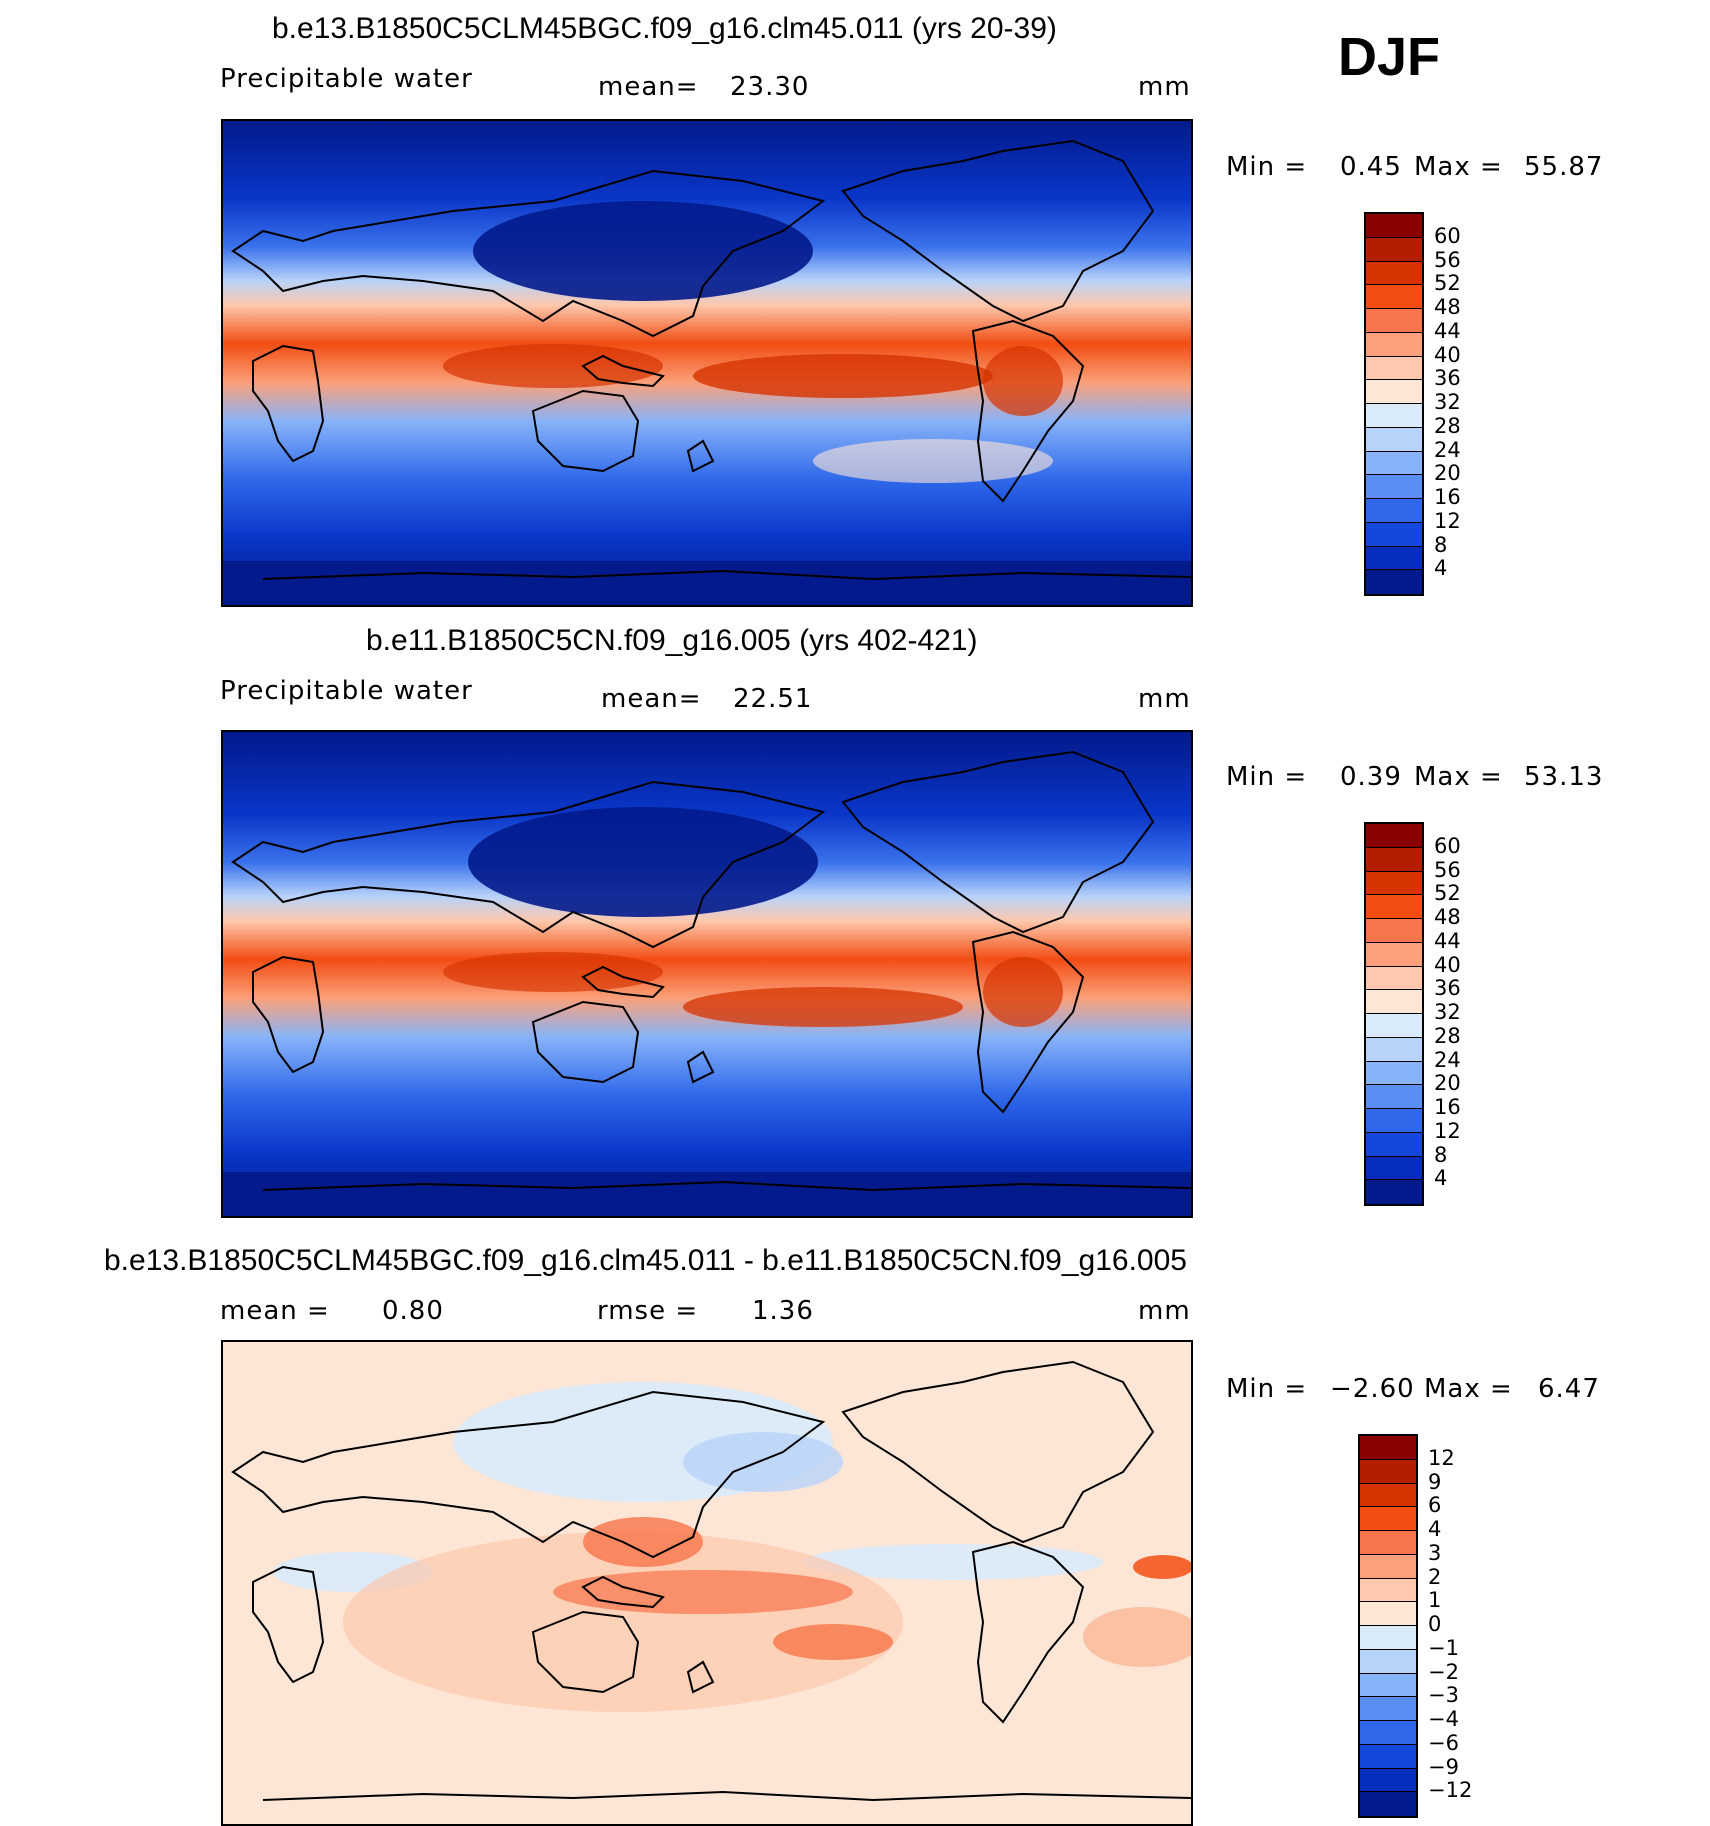 The height and width of the screenshot is (1826, 1710). I want to click on panel-3-mean-label: mean =, so click(275, 1311).